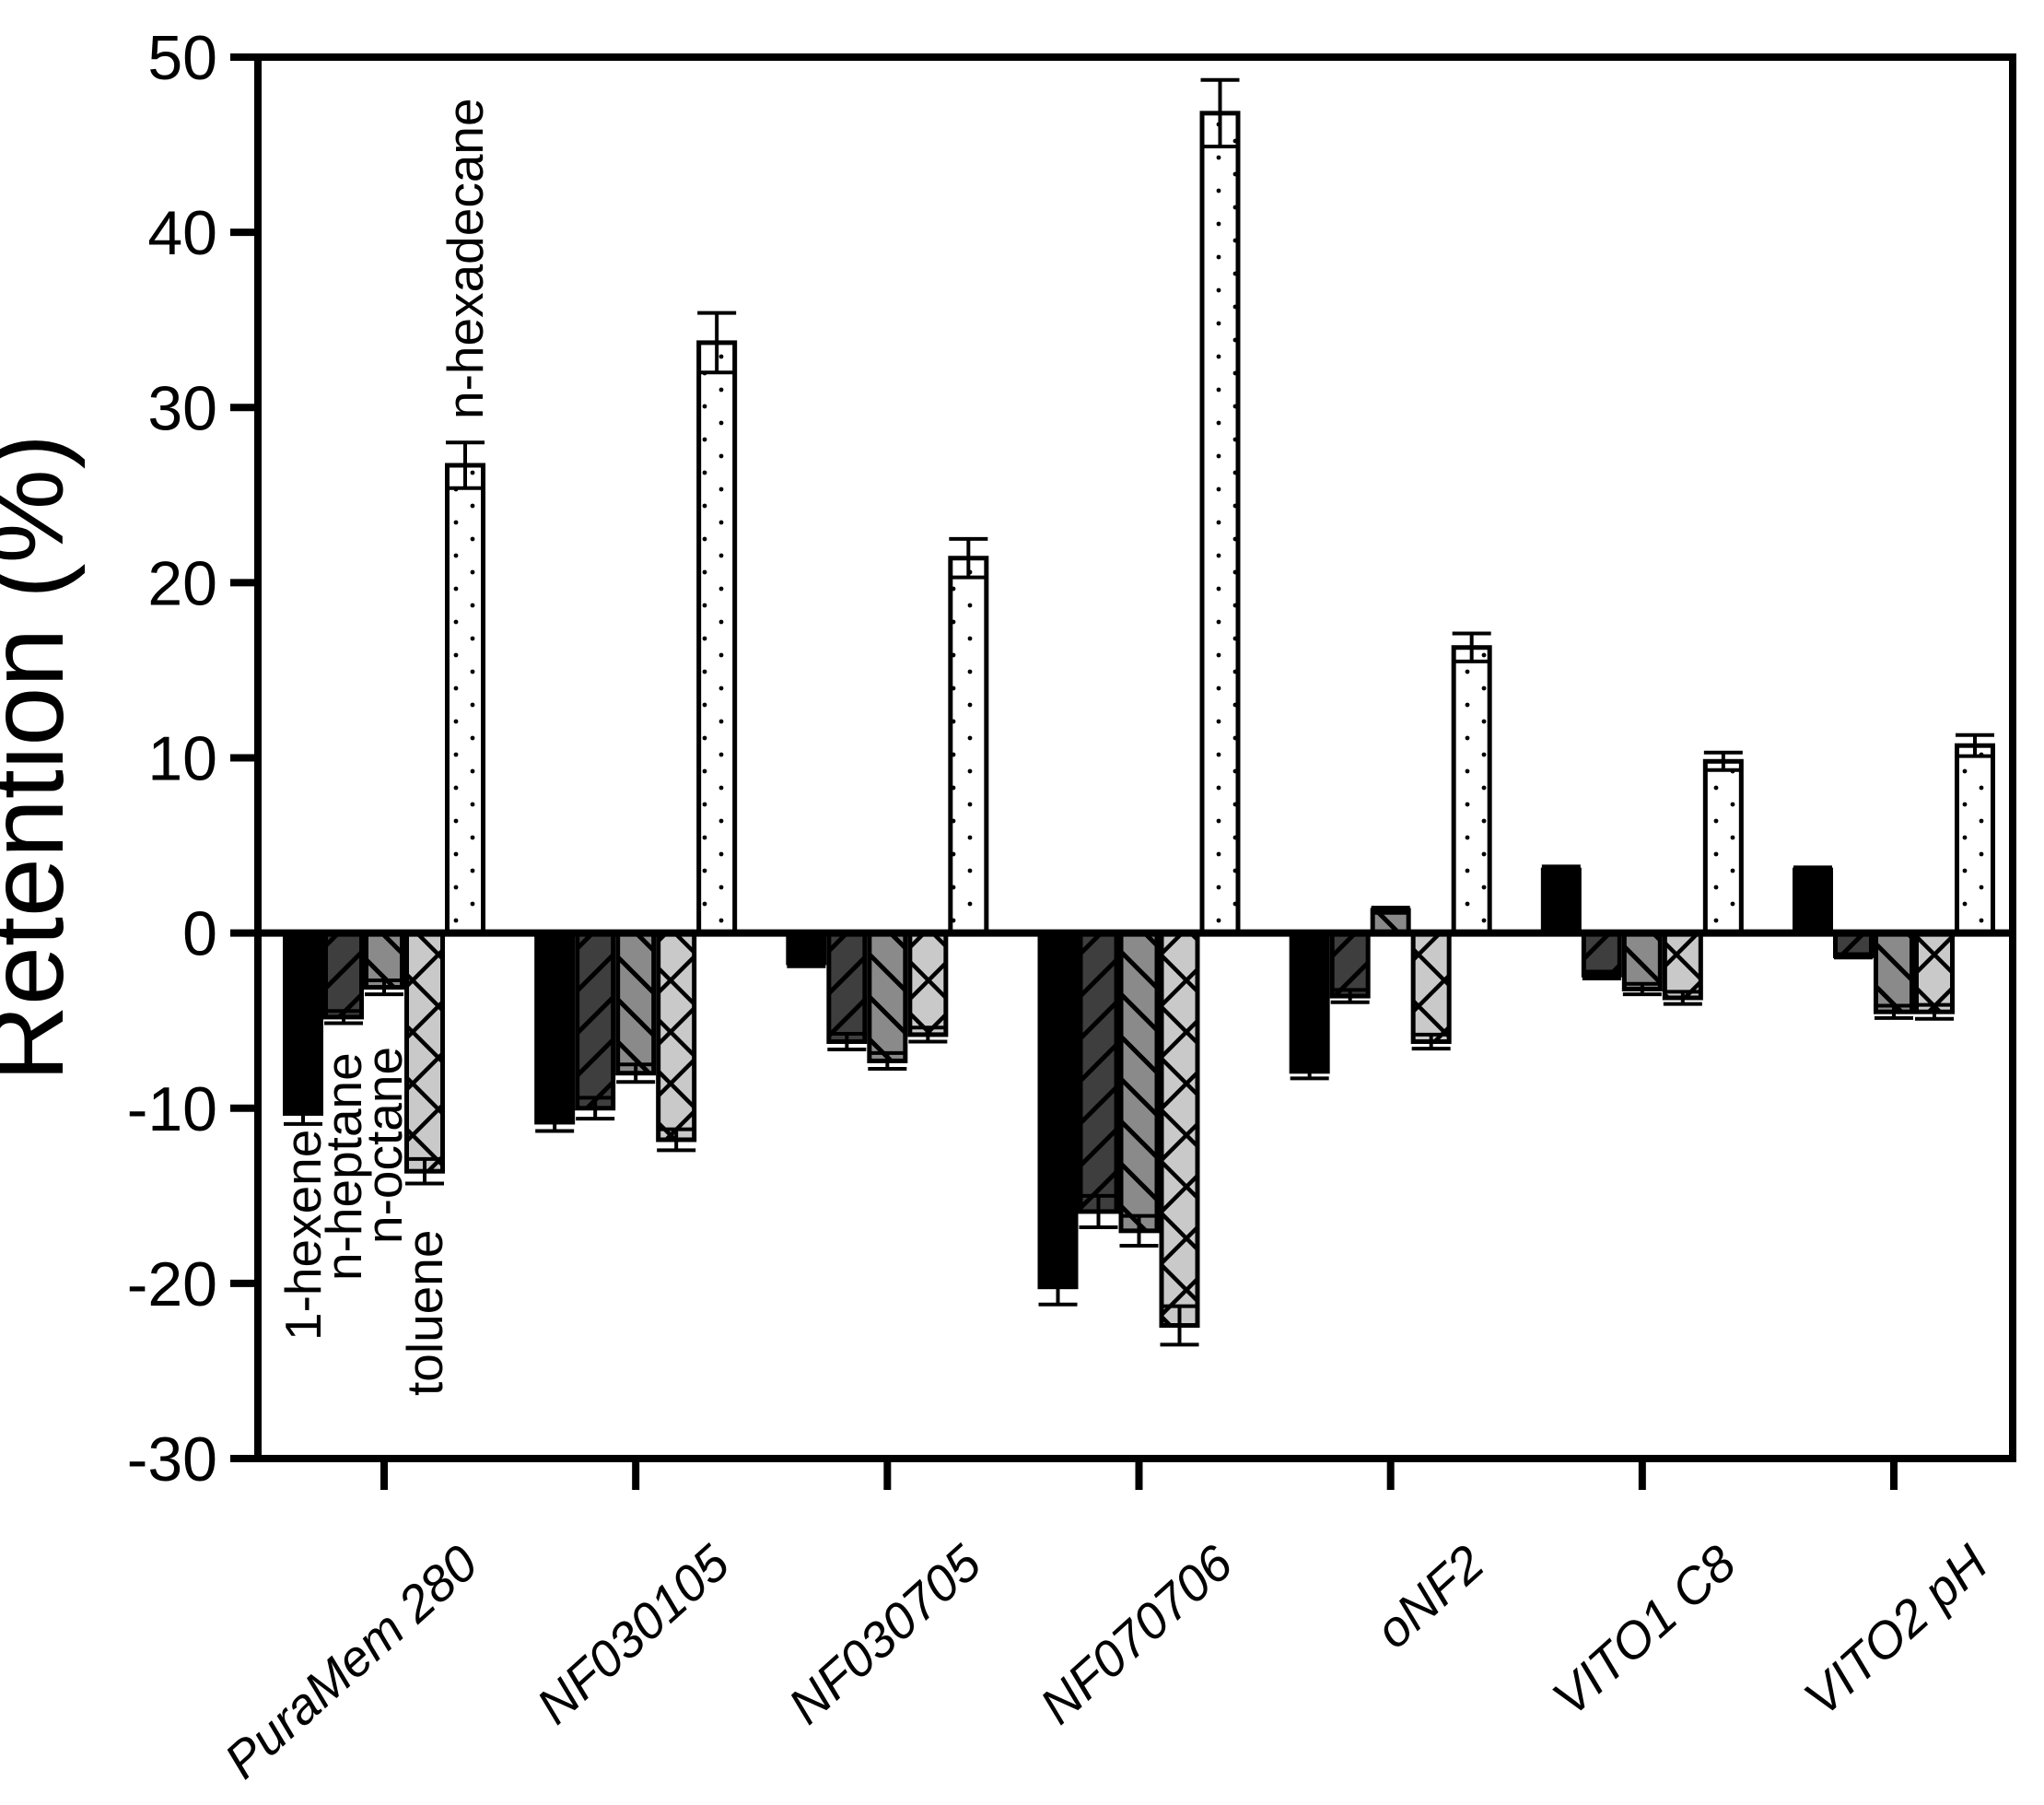 Image resolution: width=2044 pixels, height=1805 pixels. Describe the element at coordinates (1894, 1011) in the screenshot. I see `error-bar-vito2-ph-n-octane` at that location.